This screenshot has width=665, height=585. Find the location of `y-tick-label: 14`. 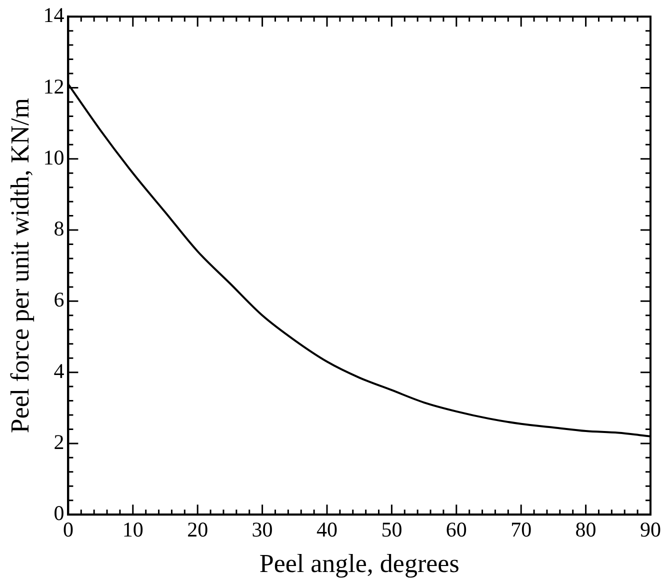

y-tick-label: 14 is located at coordinates (54, 15).